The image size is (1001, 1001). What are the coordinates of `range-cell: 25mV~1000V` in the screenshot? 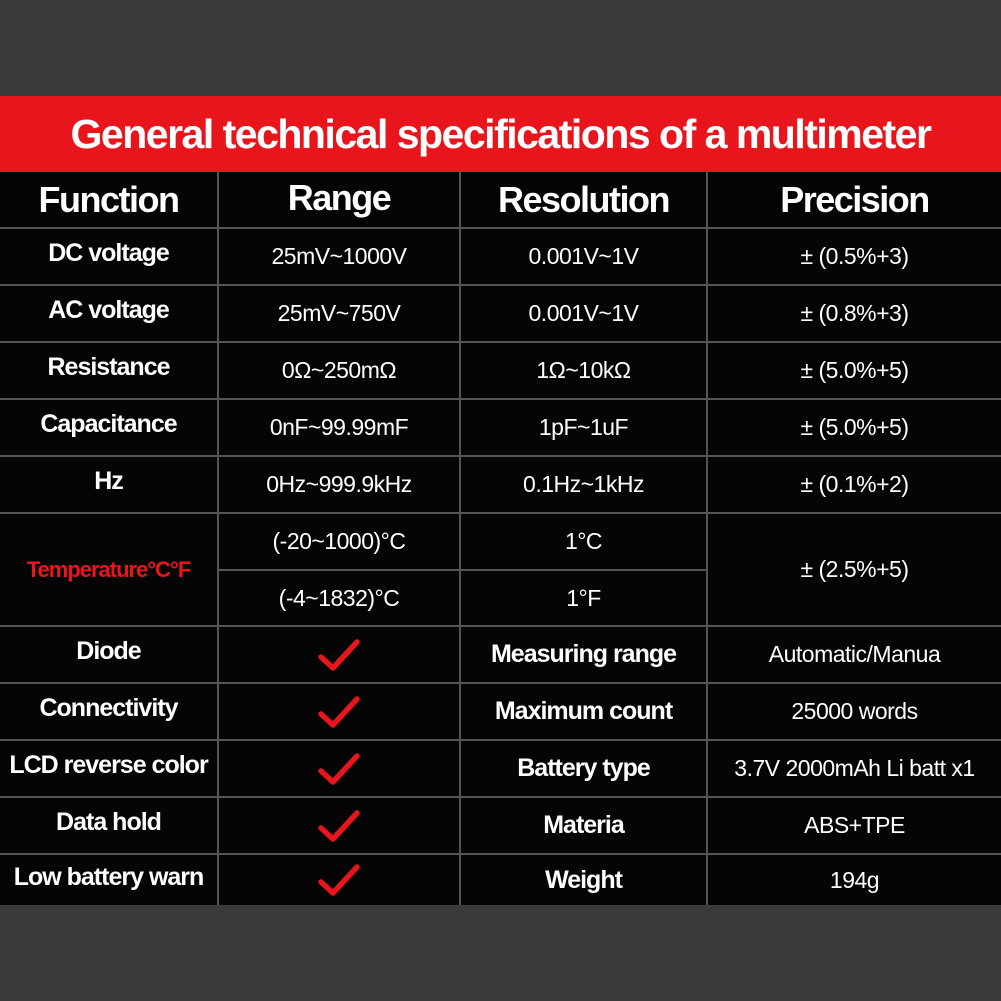 It's located at (340, 257).